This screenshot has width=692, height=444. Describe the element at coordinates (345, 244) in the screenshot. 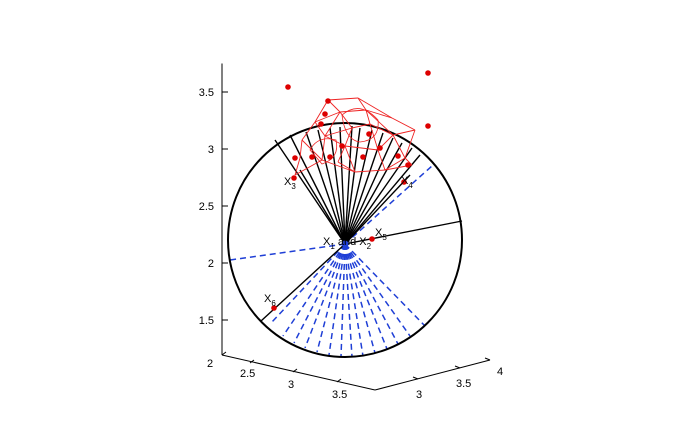

I see `hub-point` at that location.